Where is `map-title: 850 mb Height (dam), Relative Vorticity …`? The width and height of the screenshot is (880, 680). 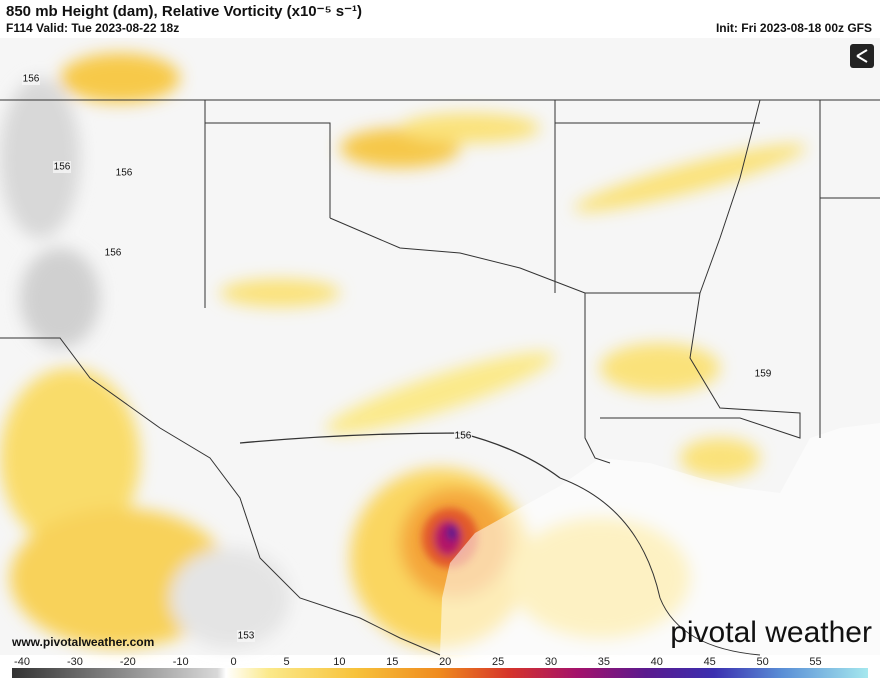 map-title: 850 mb Height (dam), Relative Vorticity … is located at coordinates (184, 11).